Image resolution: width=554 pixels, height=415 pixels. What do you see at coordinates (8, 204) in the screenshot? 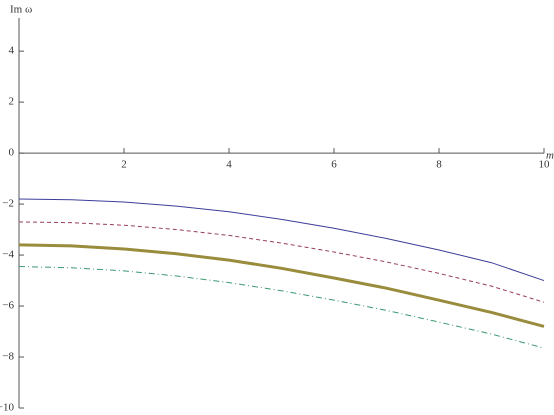
I see `y-tick-label: −2` at bounding box center [8, 204].